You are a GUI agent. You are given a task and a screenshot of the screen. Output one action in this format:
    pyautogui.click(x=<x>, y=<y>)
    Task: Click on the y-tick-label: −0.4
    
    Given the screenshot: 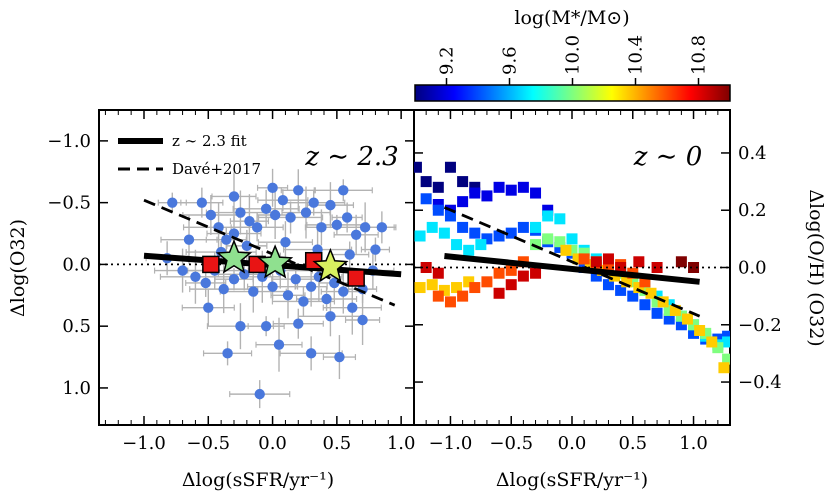 What is the action you would take?
    pyautogui.click(x=760, y=382)
    